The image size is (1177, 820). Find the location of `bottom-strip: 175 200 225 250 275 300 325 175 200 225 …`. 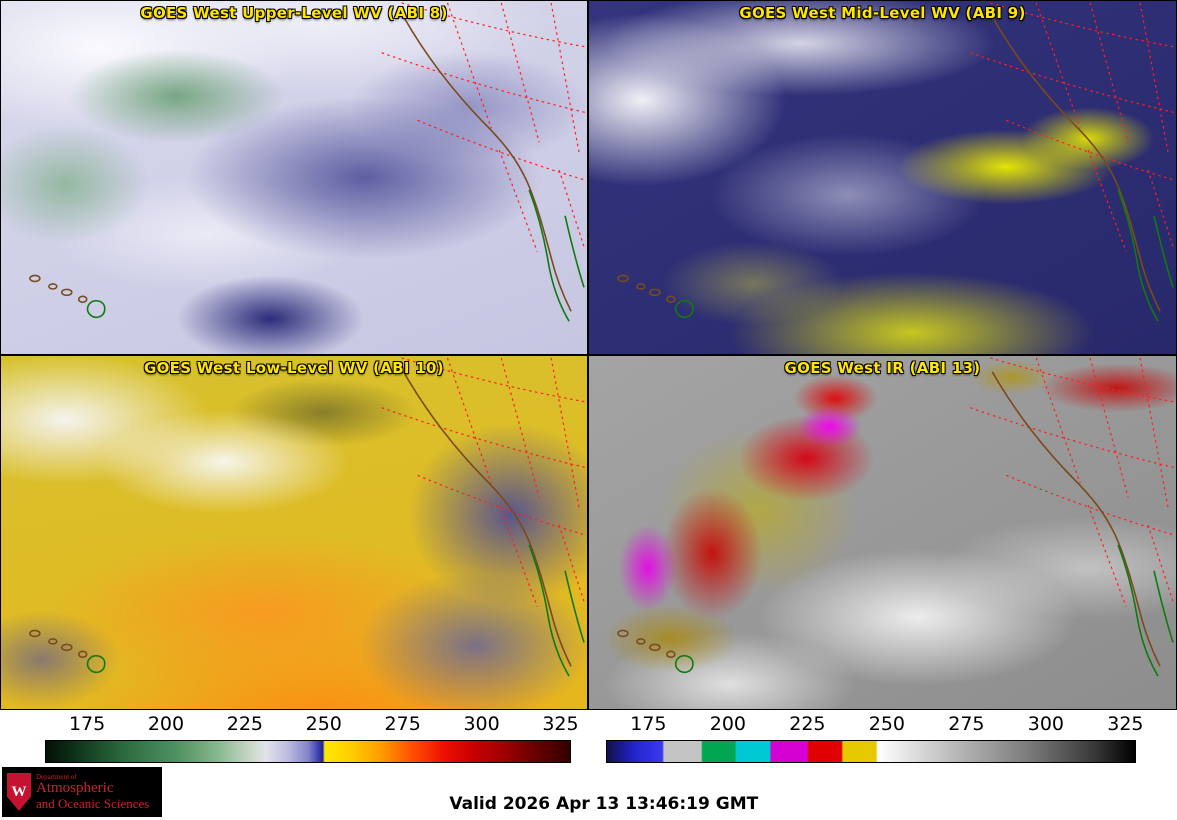

bottom-strip: 175 200 225 250 275 300 325 175 200 225 … is located at coordinates (588, 765).